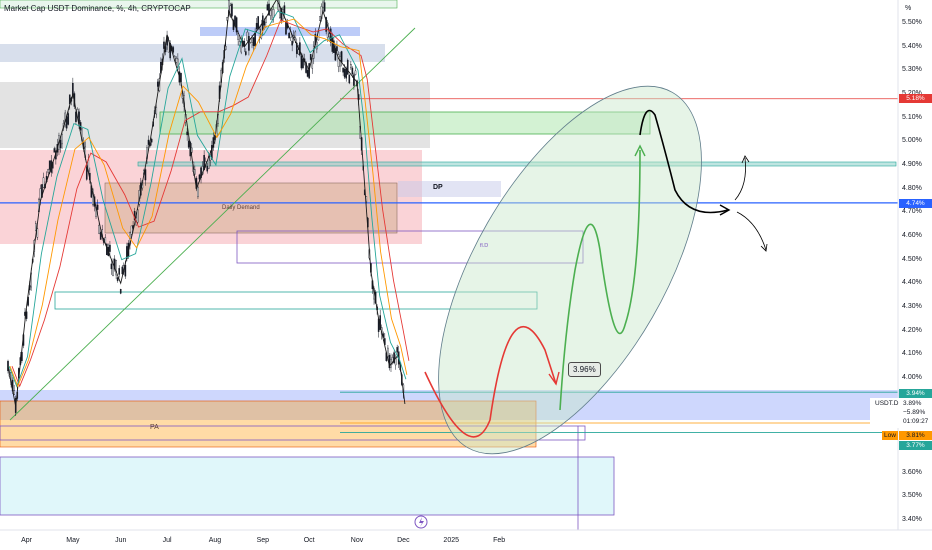 This screenshot has height=550, width=932. What do you see at coordinates (499, 540) in the screenshot?
I see `x-tick-label: Feb` at bounding box center [499, 540].